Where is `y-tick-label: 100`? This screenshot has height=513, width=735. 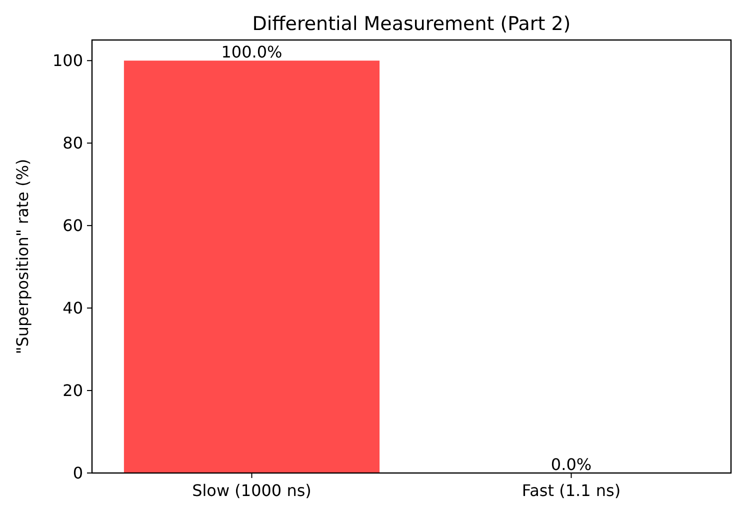 y-tick-label: 100 is located at coordinates (67, 60).